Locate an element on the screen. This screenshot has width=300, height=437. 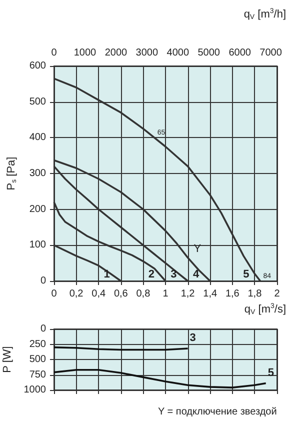
y-tick-label: 750 is located at coordinates (37, 374).